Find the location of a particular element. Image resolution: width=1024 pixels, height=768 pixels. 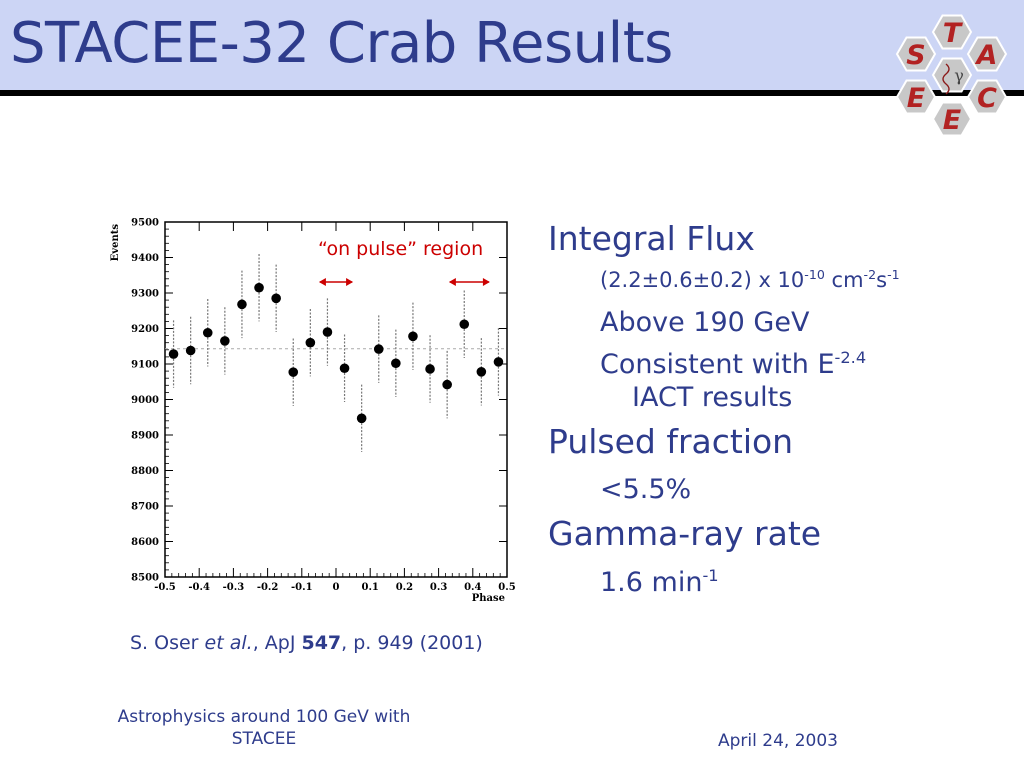

y-axis-label: Events is located at coordinates (115, 243).